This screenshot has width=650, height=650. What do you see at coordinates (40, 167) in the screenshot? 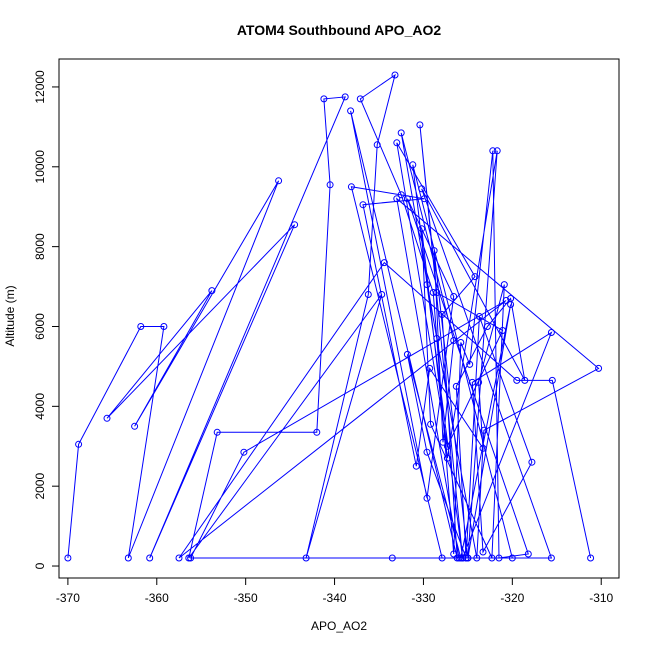
I see `y-tick-label: 10000` at bounding box center [40, 167].